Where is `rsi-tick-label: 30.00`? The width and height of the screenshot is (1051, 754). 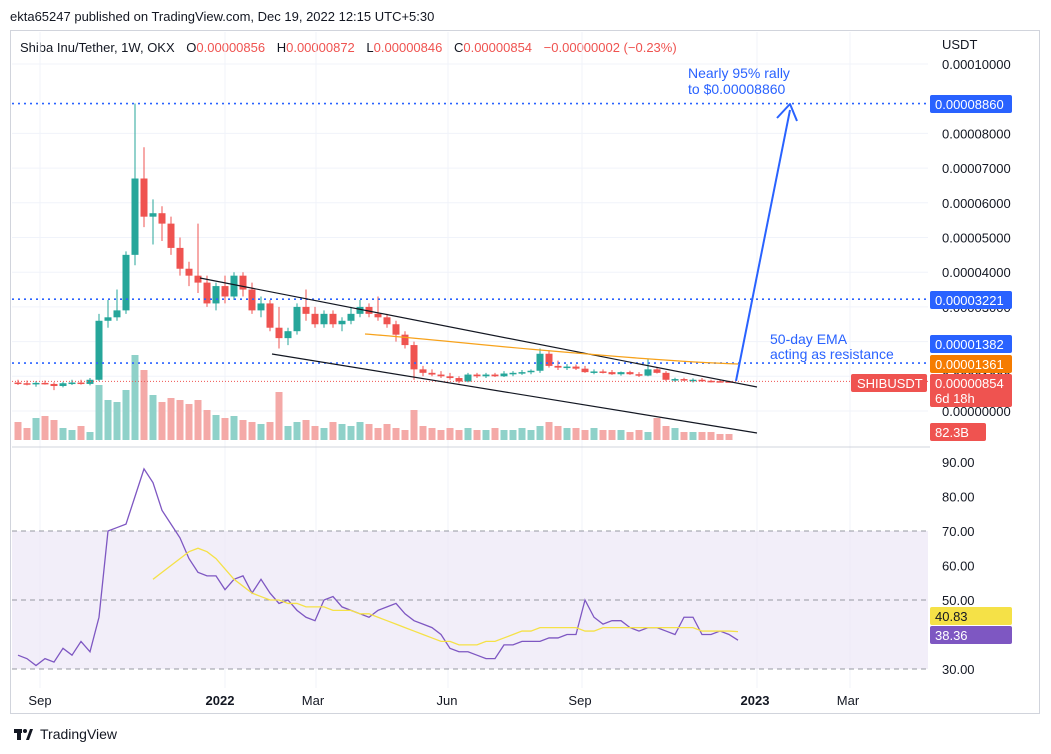
rsi-tick-label: 30.00 is located at coordinates (958, 669).